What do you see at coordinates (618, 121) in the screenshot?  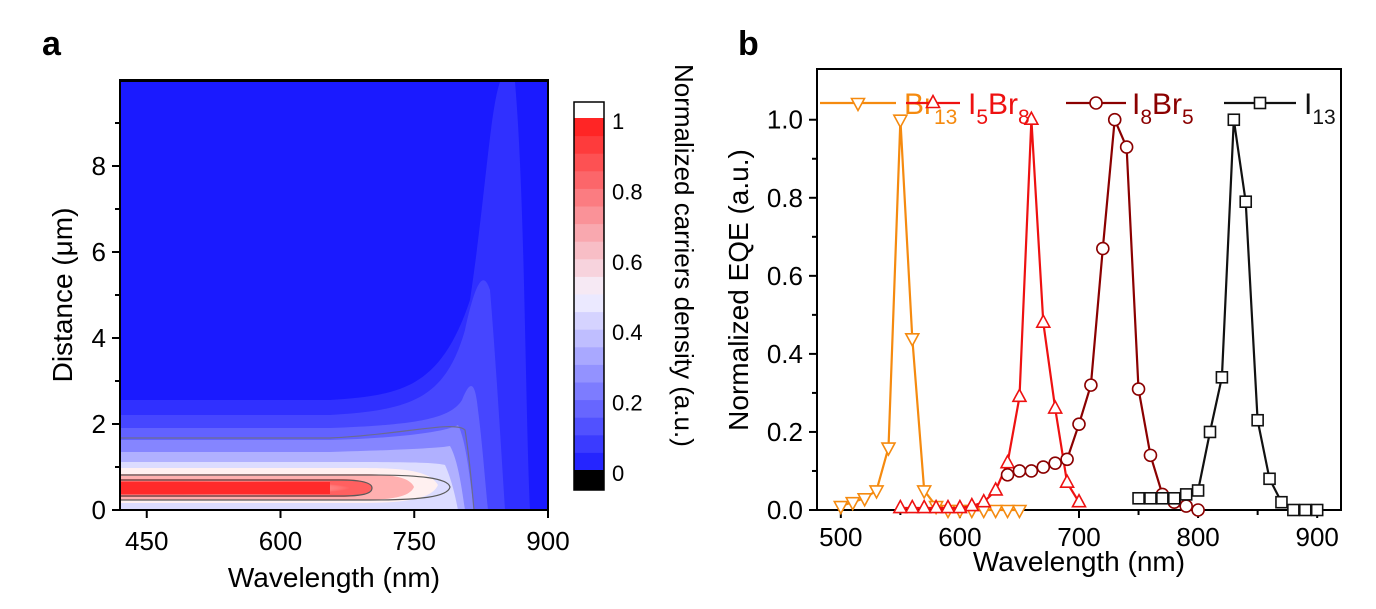 I see `colorbar-tick-label: 1` at bounding box center [618, 121].